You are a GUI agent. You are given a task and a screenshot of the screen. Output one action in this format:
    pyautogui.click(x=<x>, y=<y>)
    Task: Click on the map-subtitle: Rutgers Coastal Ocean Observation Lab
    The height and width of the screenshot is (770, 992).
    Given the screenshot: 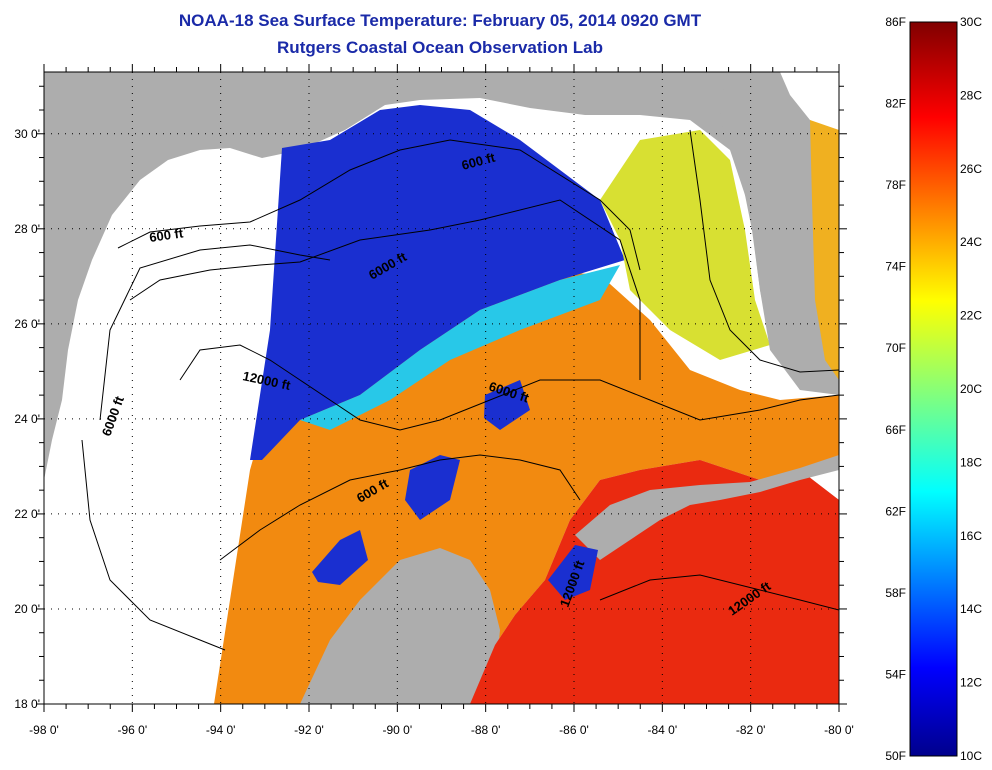 What is the action you would take?
    pyautogui.click(x=440, y=47)
    